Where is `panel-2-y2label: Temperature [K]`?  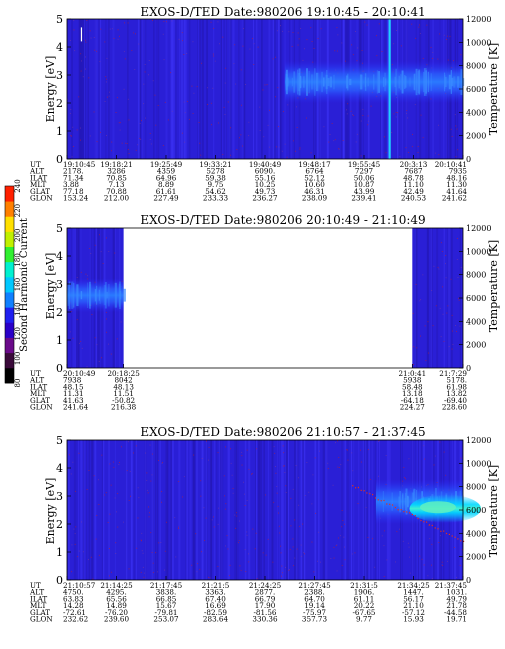 panel-2-y2label: Temperature [K] is located at coordinates (493, 286).